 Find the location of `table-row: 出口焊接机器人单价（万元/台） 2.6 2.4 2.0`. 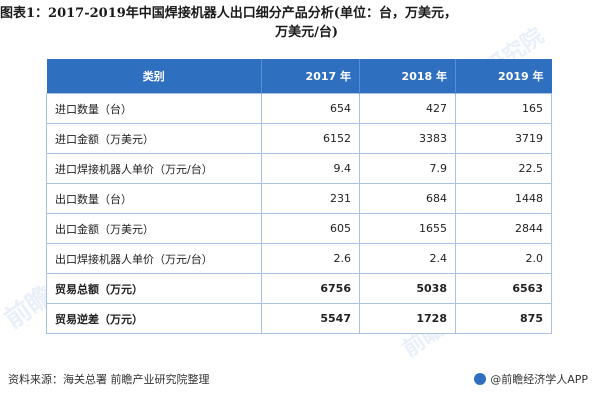

table-row: 出口焊接机器人单价（万元/台） 2.6 2.4 2.0 is located at coordinates (299, 258).